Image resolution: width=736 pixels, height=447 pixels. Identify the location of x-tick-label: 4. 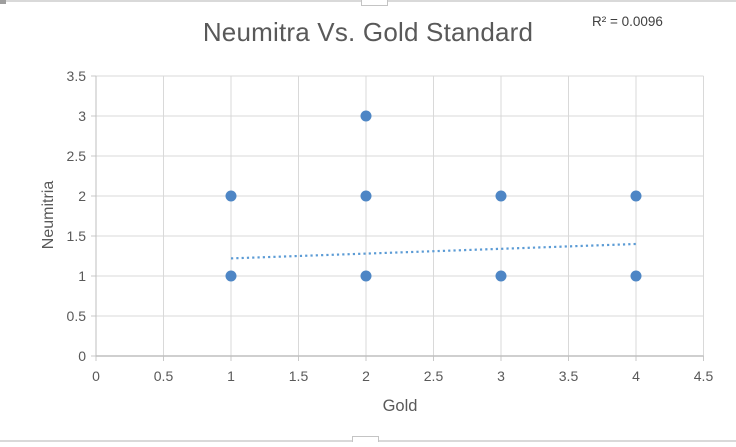
(636, 376).